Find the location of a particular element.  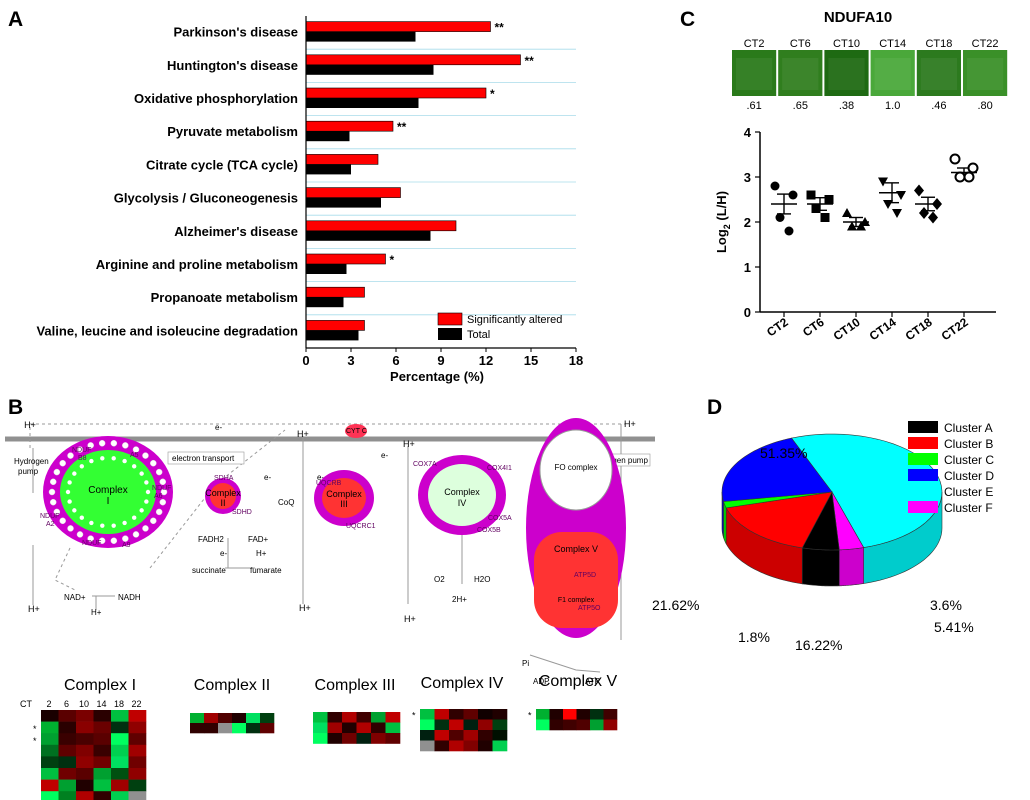

blot-value: .65 is located at coordinates (800, 106).